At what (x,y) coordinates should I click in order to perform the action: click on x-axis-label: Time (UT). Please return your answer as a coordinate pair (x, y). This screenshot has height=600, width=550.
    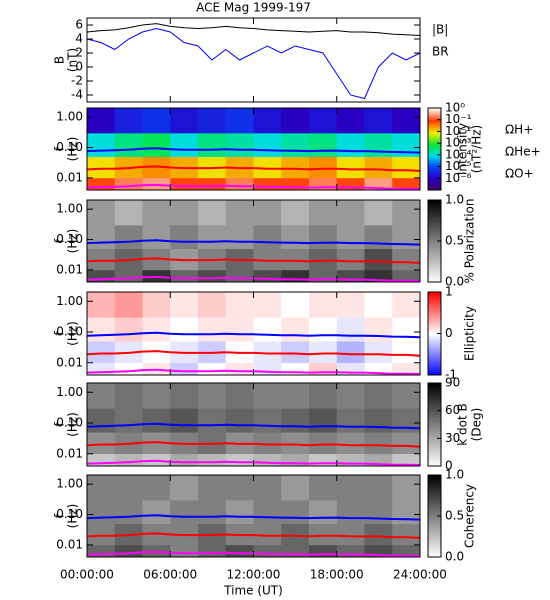
    Looking at the image, I should click on (253, 591).